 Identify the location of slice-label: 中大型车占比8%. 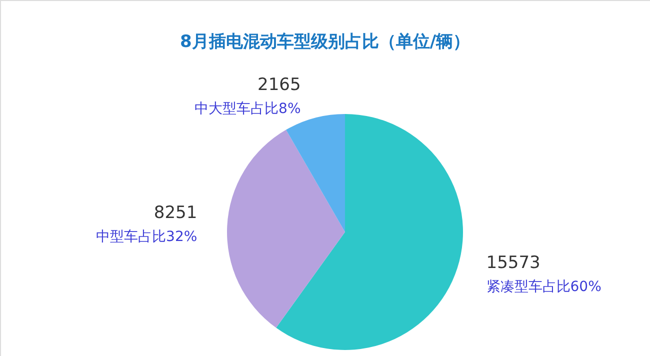
(247, 108).